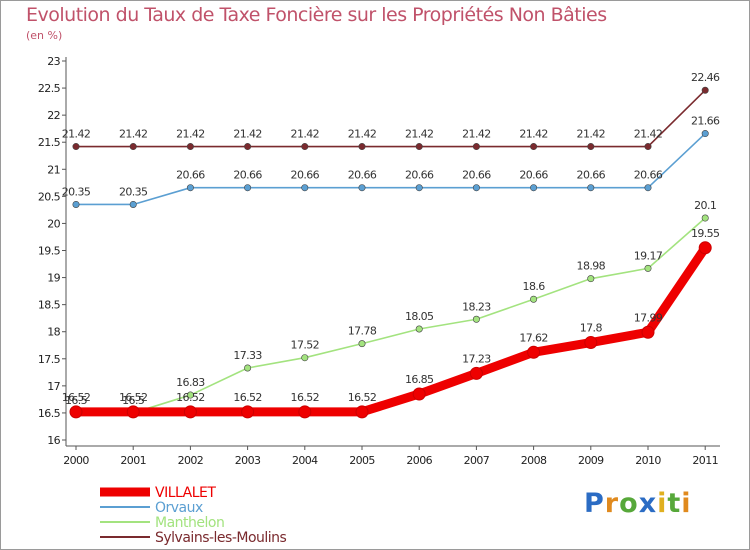 This screenshot has width=750, height=550. I want to click on x-tick-label: 2000, so click(76, 460).